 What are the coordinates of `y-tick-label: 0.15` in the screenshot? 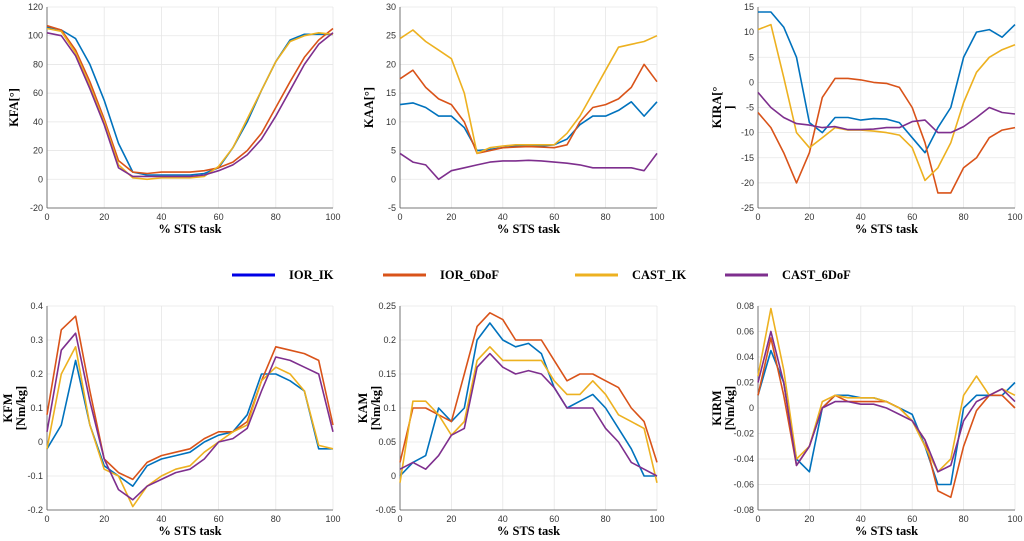 It's located at (387, 374).